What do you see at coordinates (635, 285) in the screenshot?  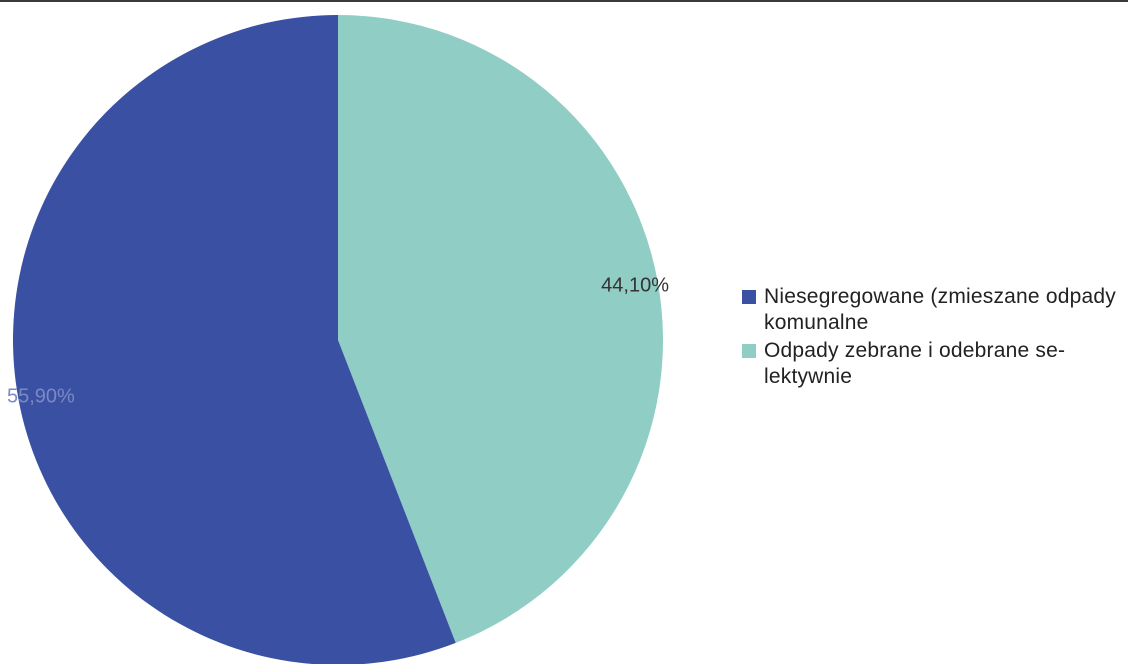 I see `slice-label-0: 44,10%` at bounding box center [635, 285].